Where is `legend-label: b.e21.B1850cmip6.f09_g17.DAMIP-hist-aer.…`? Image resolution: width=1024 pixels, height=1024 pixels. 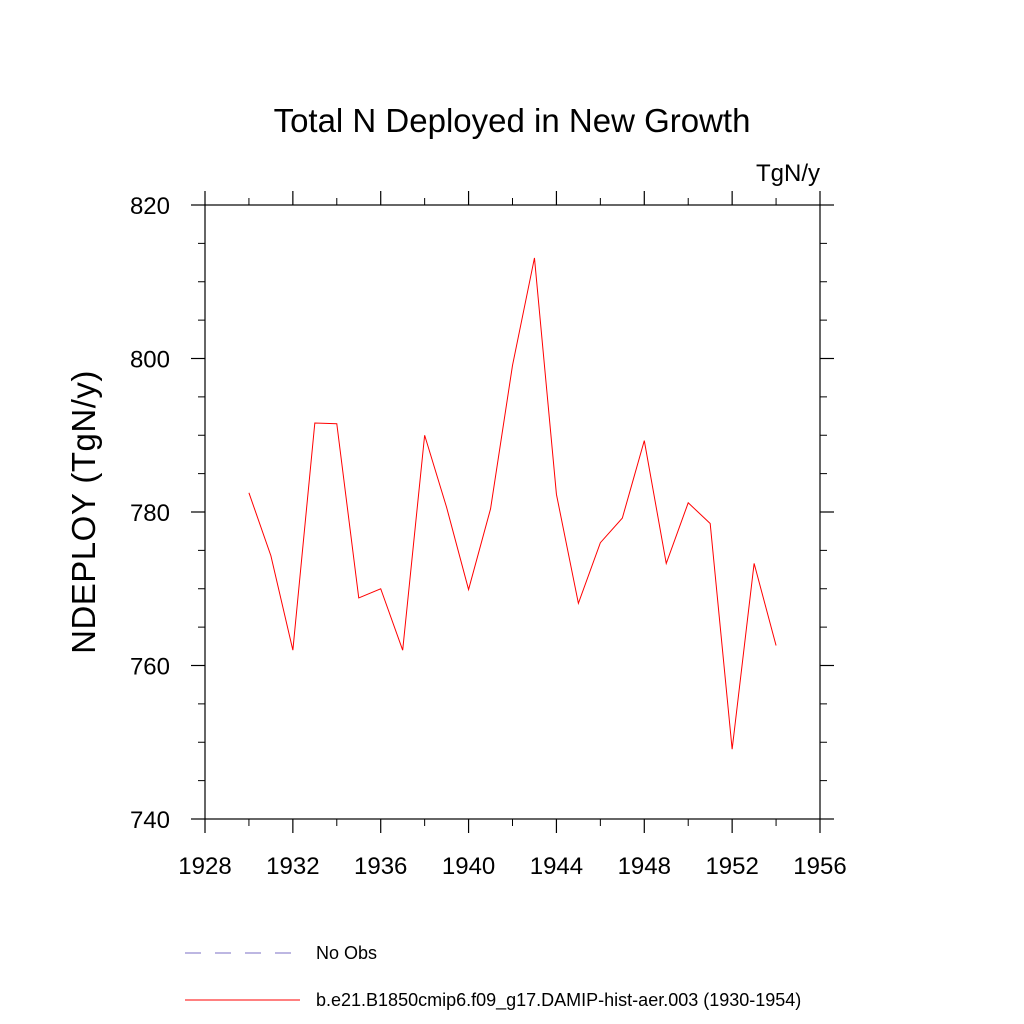 legend-label: b.e21.B1850cmip6.f09_g17.DAMIP-hist-aer.… is located at coordinates (558, 1000).